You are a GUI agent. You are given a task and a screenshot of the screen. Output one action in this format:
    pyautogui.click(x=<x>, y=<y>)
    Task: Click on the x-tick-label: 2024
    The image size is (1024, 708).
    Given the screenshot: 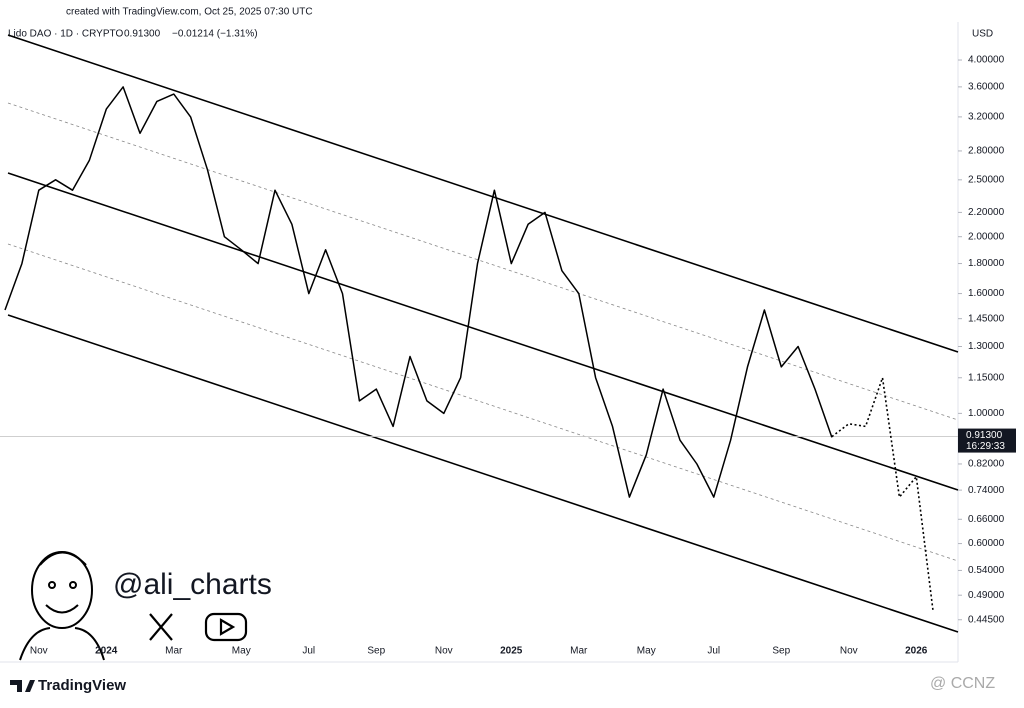 What is the action you would take?
    pyautogui.click(x=106, y=651)
    